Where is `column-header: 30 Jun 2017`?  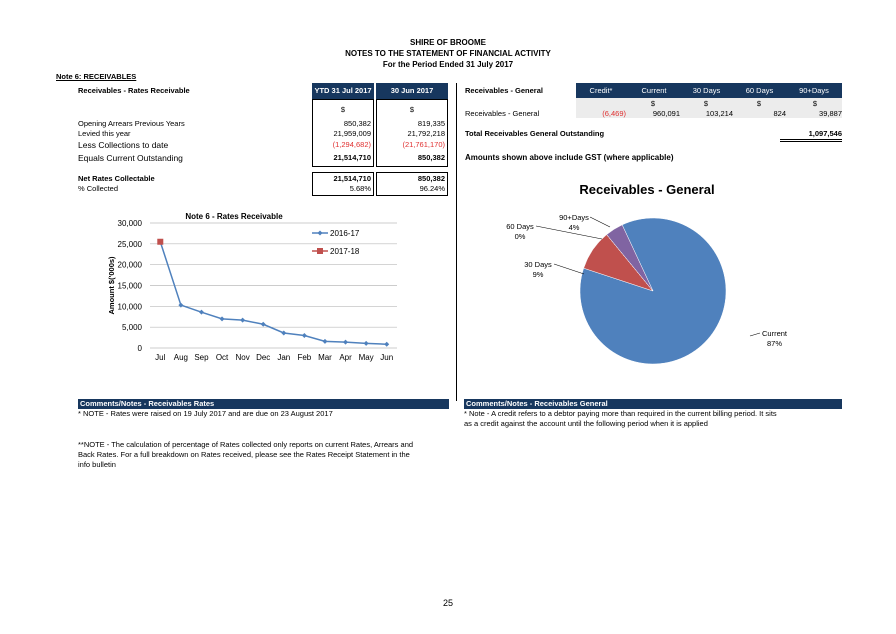 column-header: 30 Jun 2017 is located at coordinates (412, 91).